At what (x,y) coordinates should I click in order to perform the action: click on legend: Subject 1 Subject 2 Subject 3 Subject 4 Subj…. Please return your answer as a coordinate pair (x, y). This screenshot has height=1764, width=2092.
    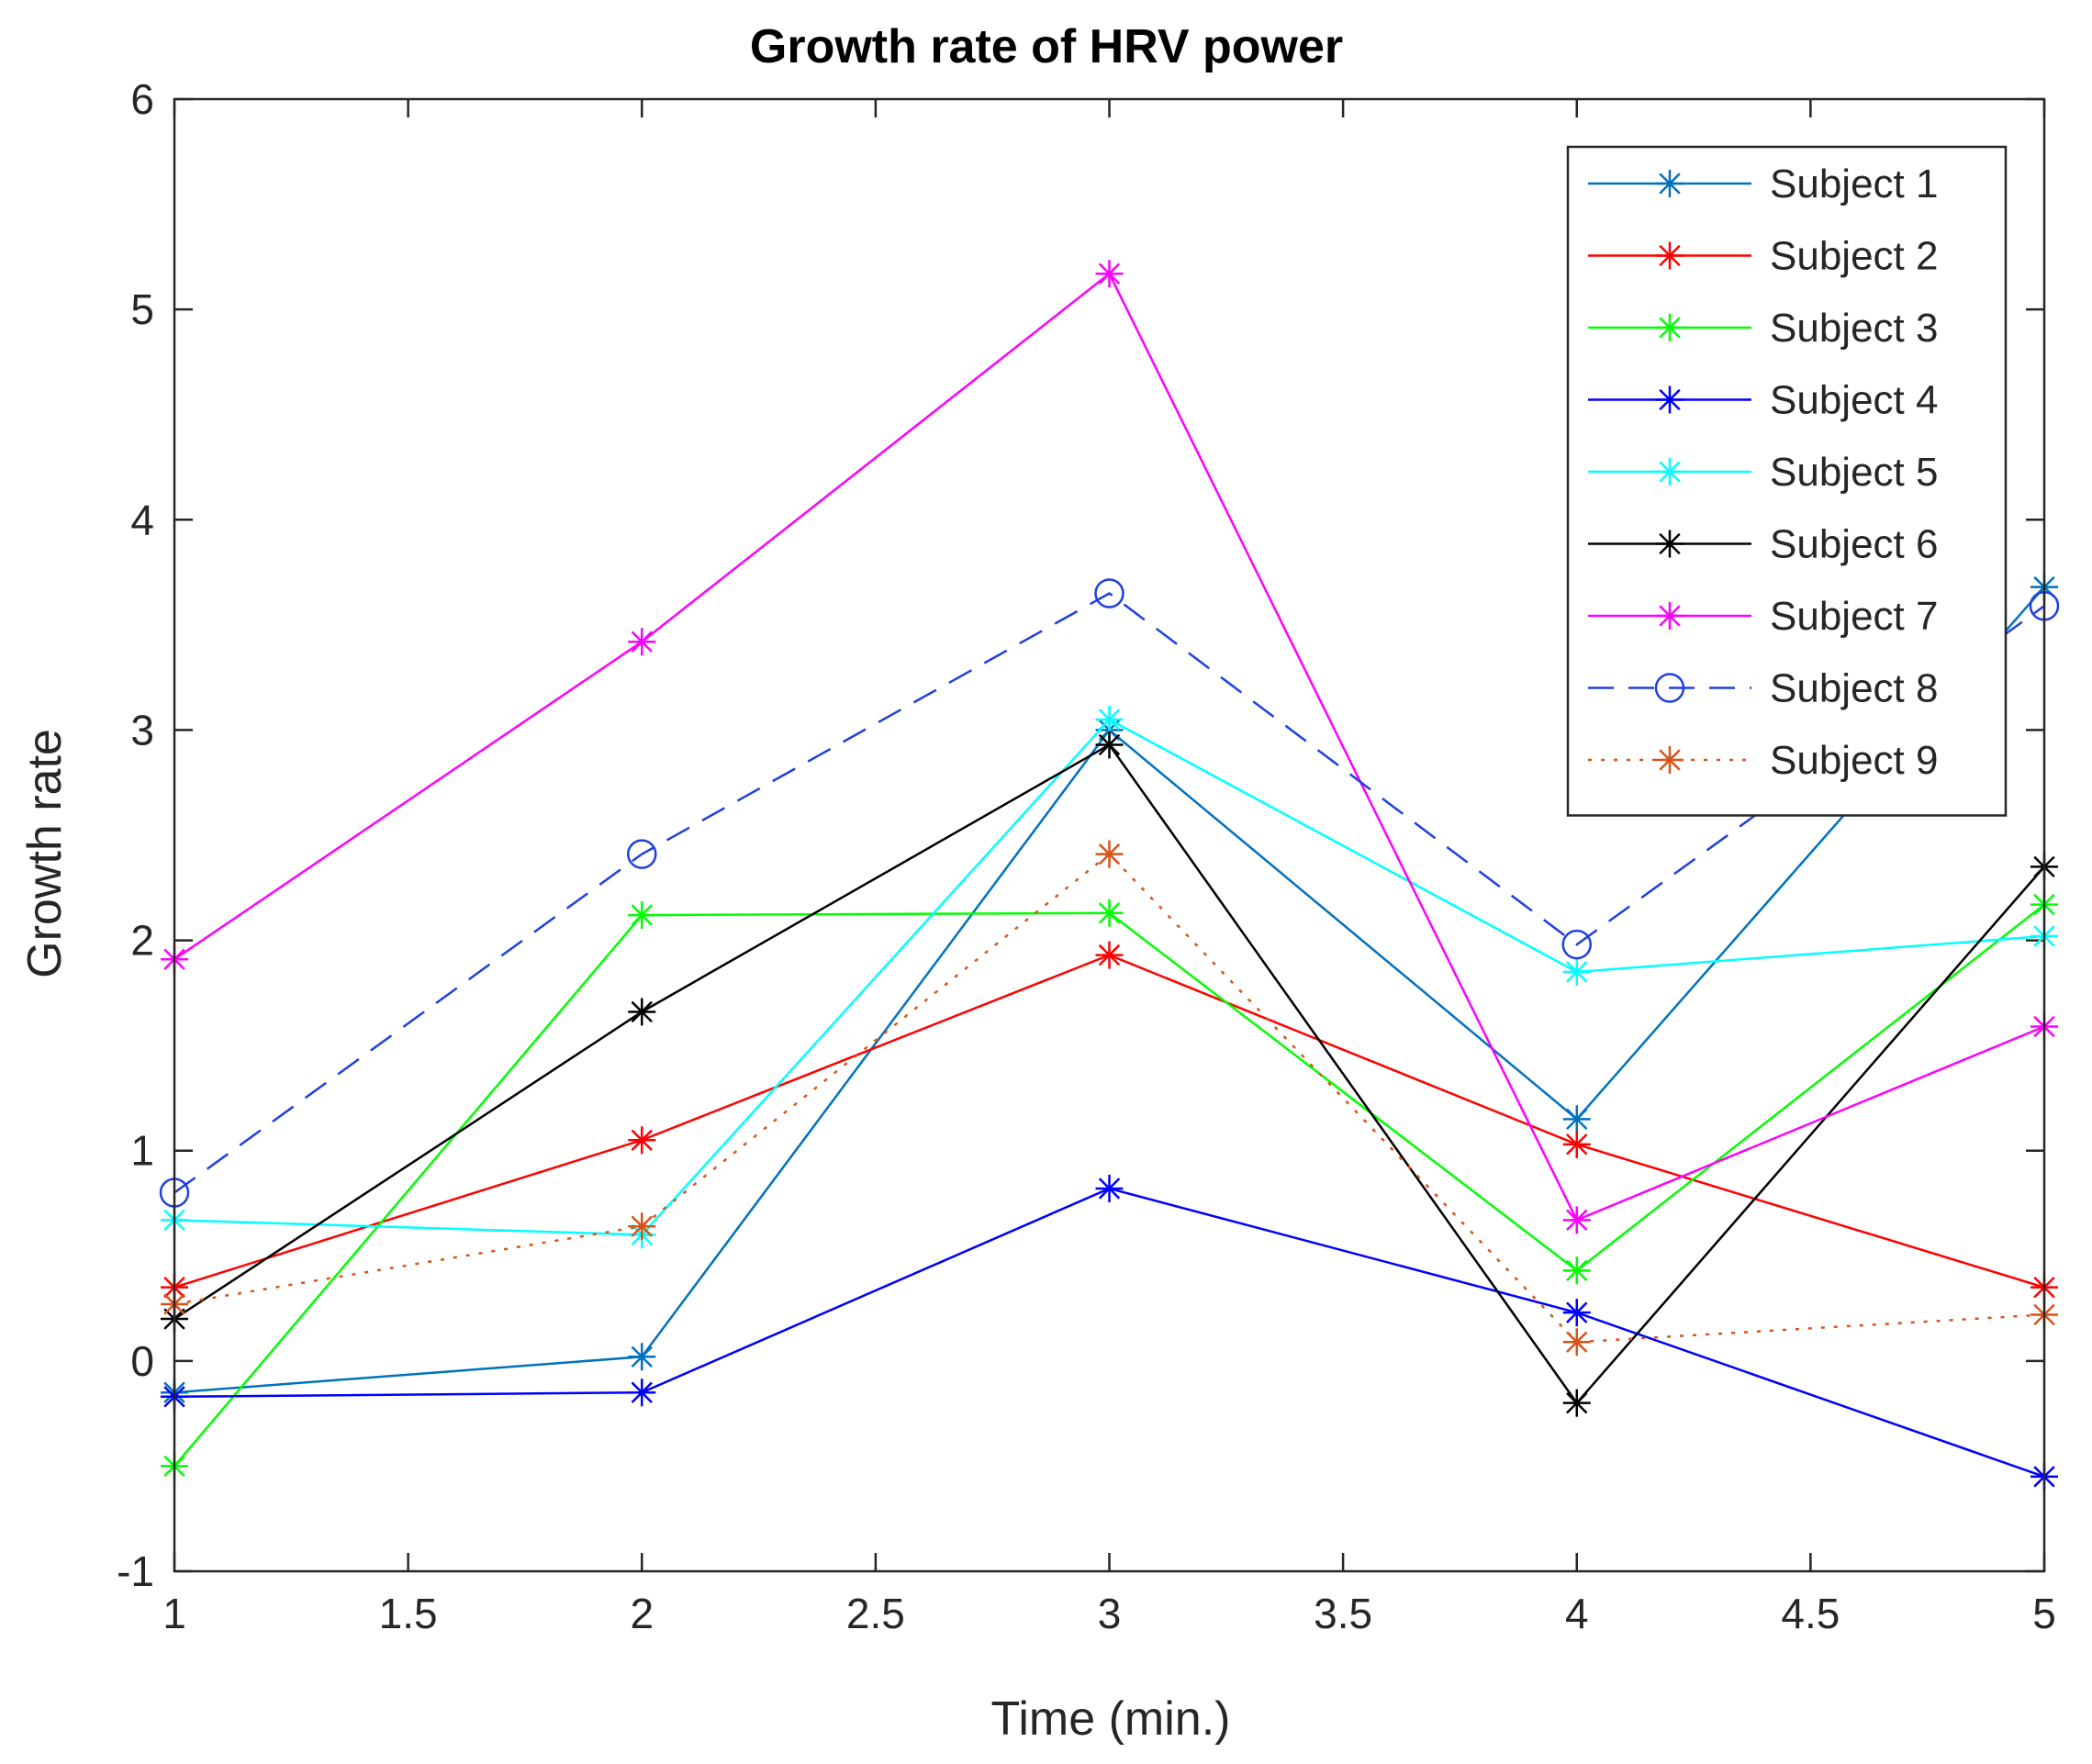
    Looking at the image, I should click on (1787, 481).